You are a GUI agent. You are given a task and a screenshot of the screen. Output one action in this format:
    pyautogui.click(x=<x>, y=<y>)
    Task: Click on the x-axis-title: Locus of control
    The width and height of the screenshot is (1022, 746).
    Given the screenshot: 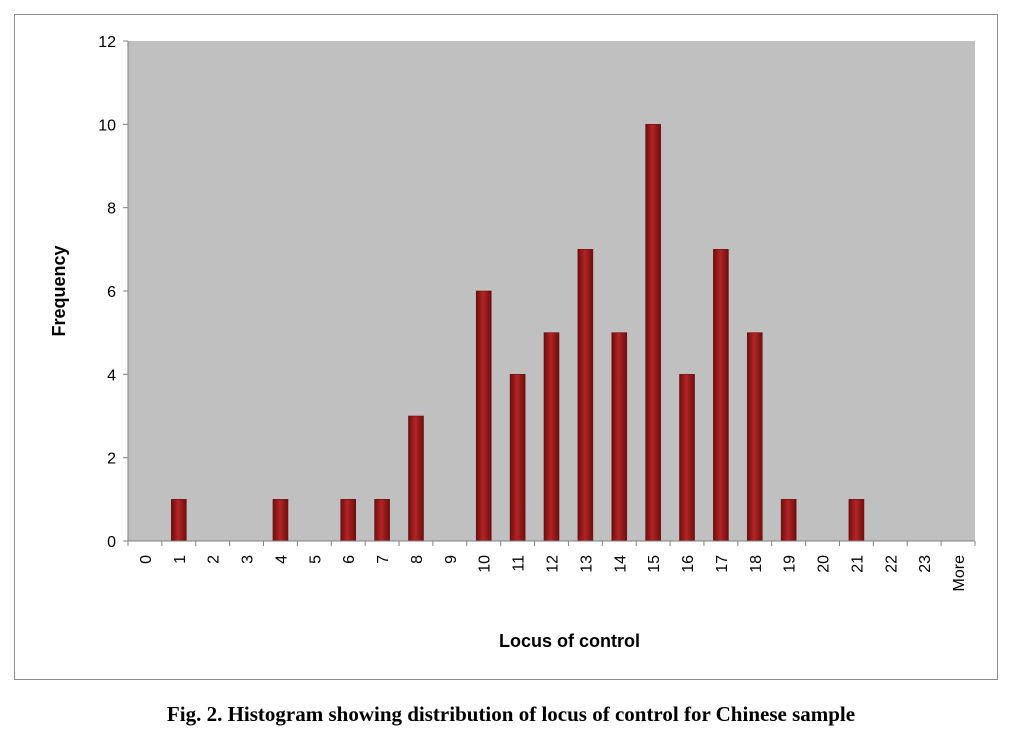 What is the action you would take?
    pyautogui.click(x=569, y=641)
    